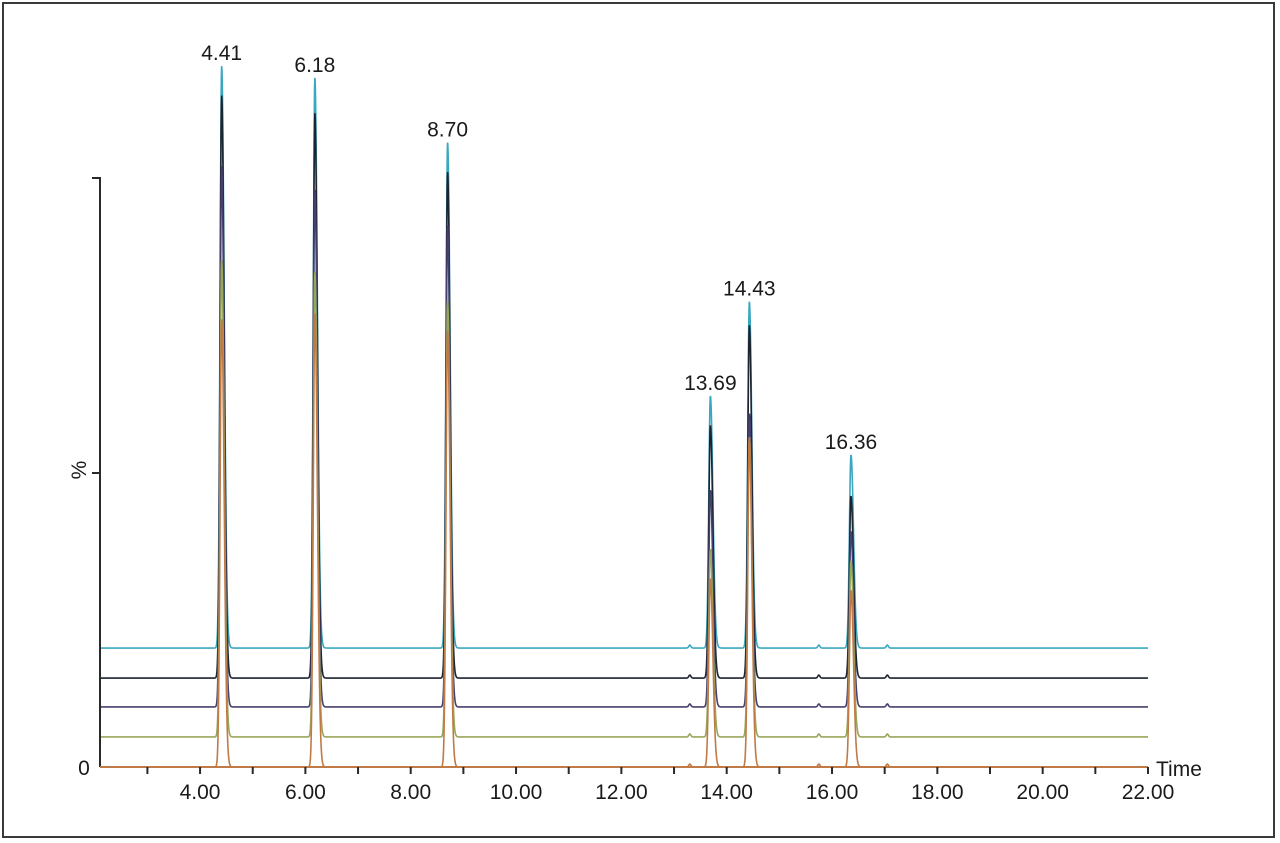 The width and height of the screenshot is (1280, 843). I want to click on y-axis-zero-label: 0, so click(84, 768).